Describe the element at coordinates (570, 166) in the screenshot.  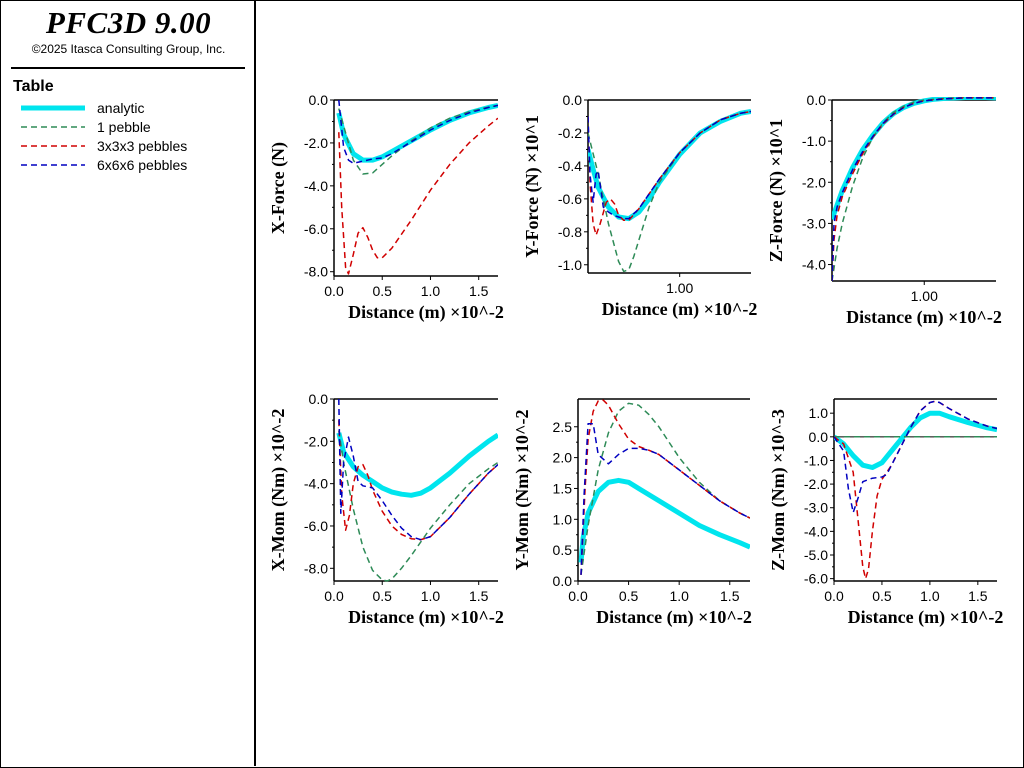
I see `y-tick-label: -0.4` at that location.